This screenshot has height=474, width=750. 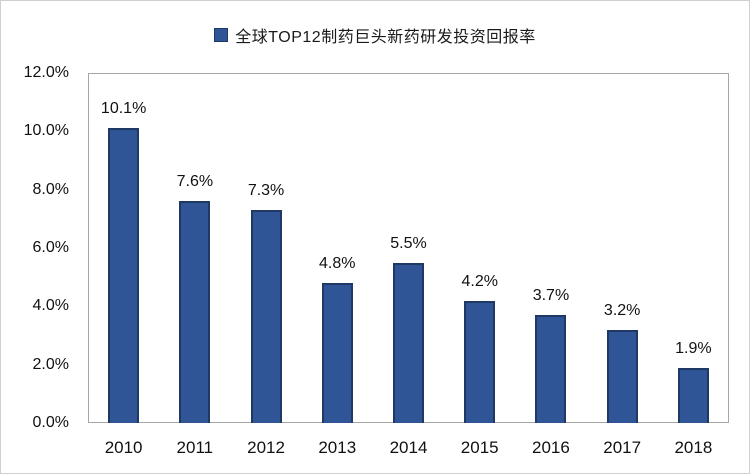 What do you see at coordinates (551, 447) in the screenshot?
I see `x-tick-label-2016: 2016` at bounding box center [551, 447].